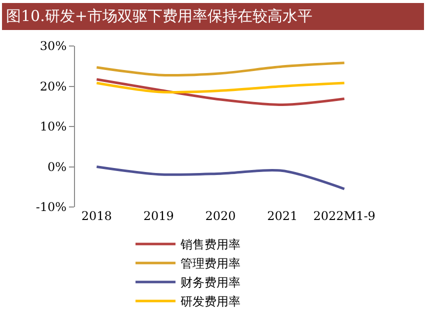  I want to click on x-tick-label: 2019, so click(158, 216).